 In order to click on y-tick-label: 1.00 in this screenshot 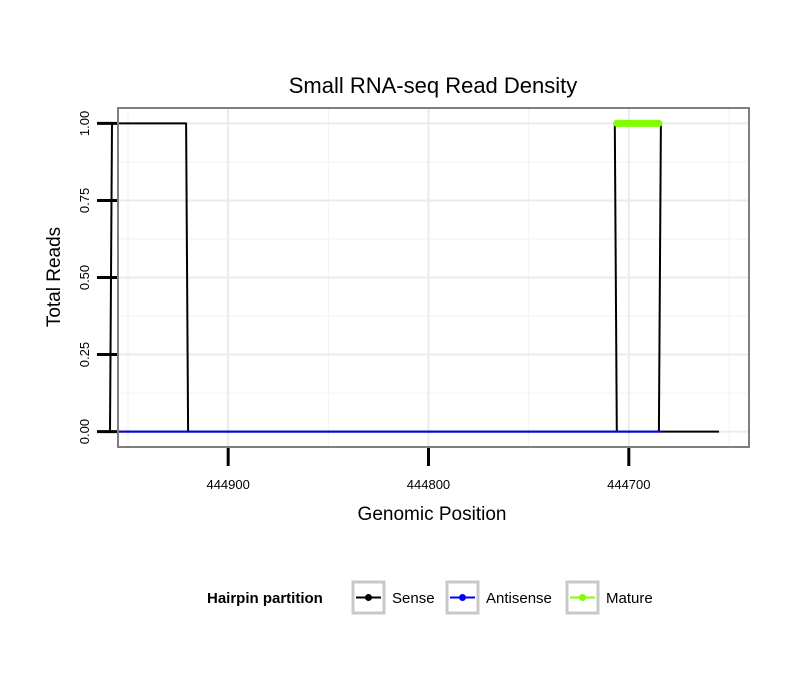, I will do `click(84, 123)`.